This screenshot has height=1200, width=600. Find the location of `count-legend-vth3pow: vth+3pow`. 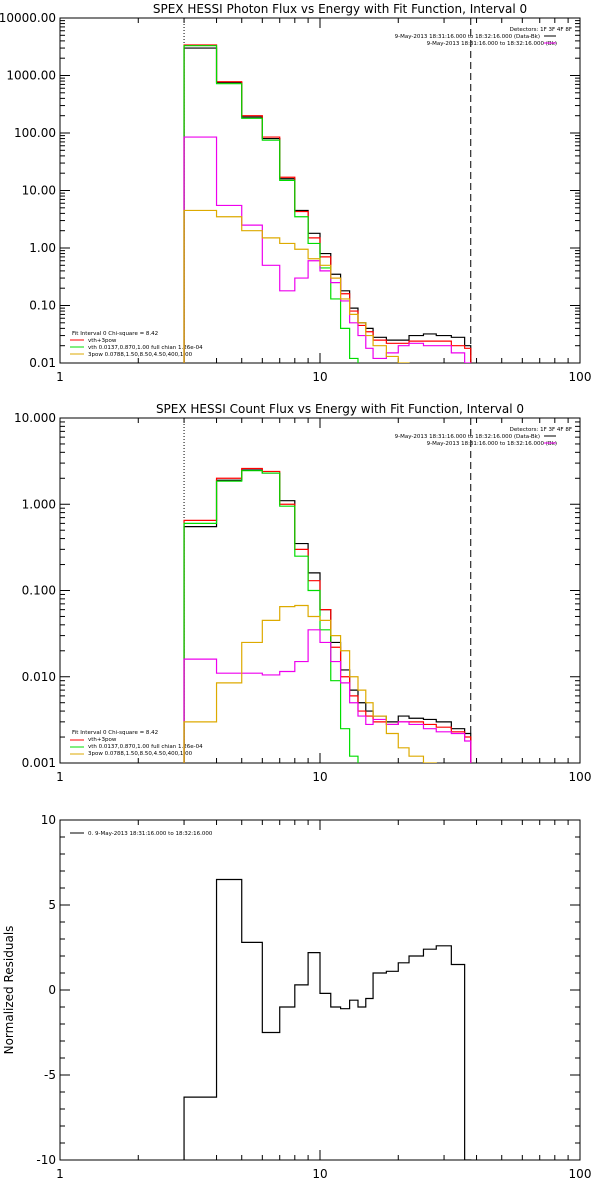

count-legend-vth3pow: vth+3pow is located at coordinates (102, 740).